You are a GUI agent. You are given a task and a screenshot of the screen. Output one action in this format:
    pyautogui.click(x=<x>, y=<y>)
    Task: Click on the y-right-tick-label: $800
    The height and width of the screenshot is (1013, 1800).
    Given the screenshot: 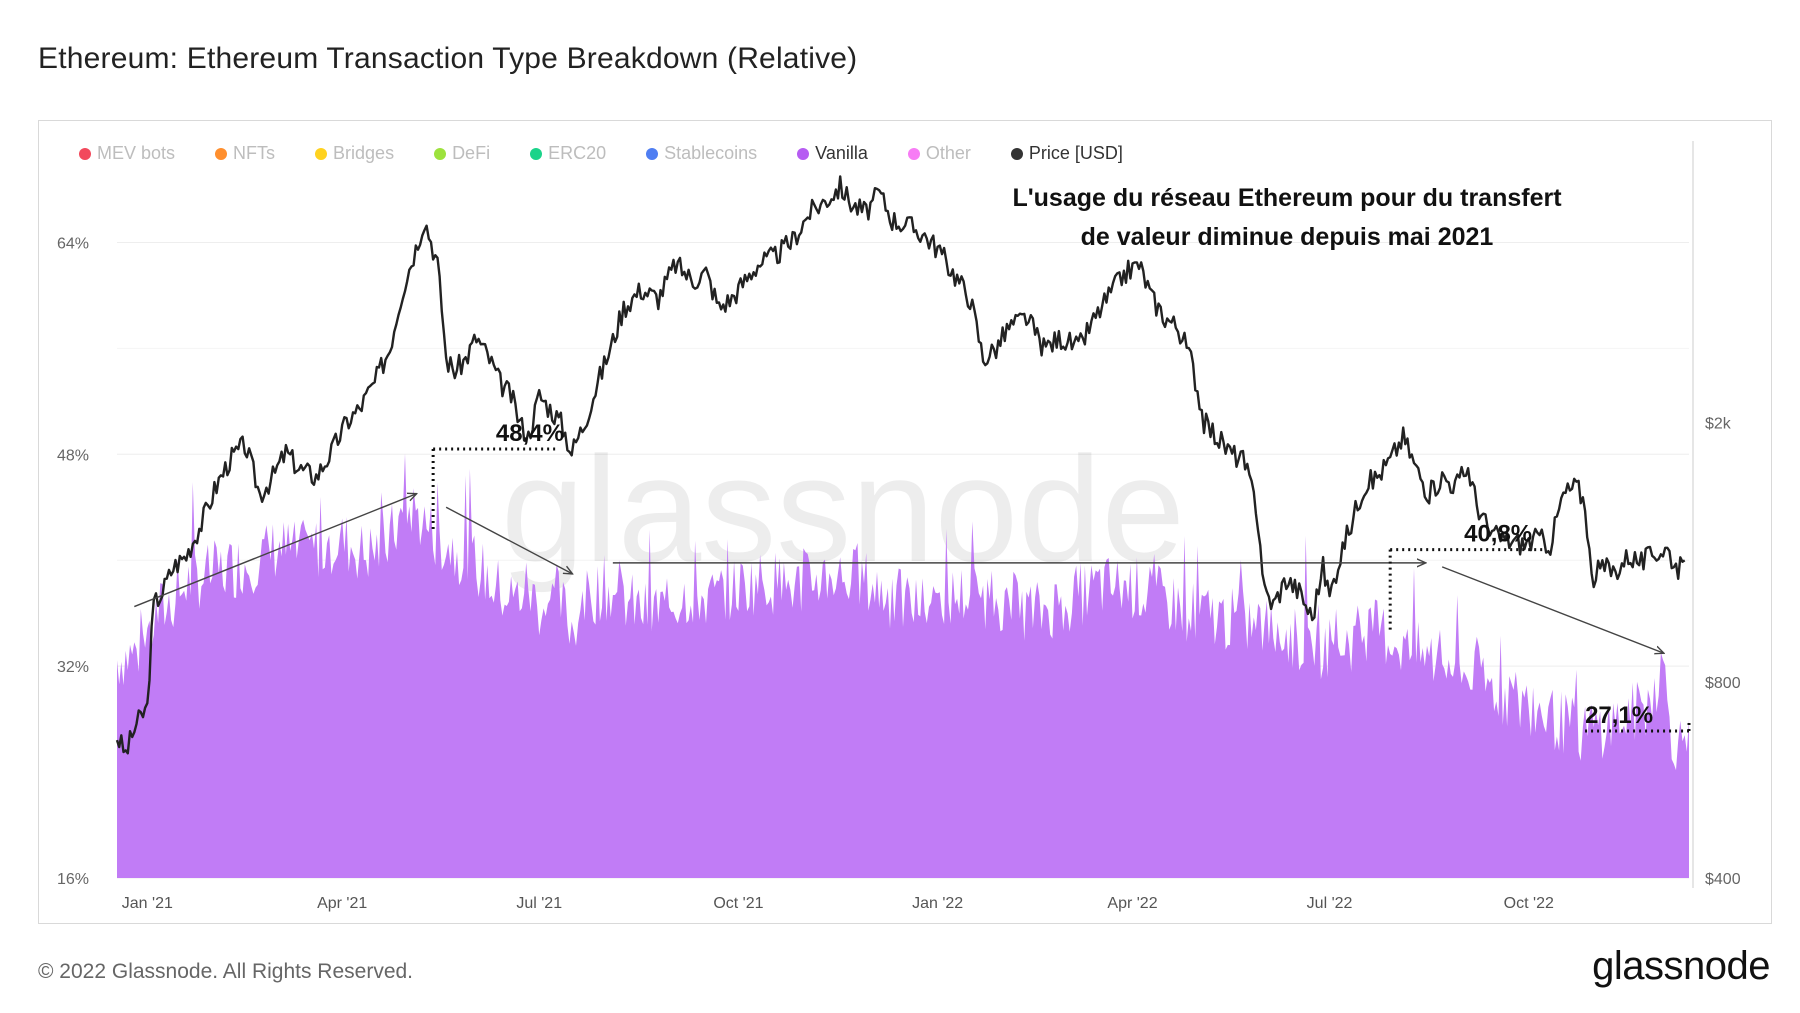 What is the action you would take?
    pyautogui.click(x=1723, y=683)
    